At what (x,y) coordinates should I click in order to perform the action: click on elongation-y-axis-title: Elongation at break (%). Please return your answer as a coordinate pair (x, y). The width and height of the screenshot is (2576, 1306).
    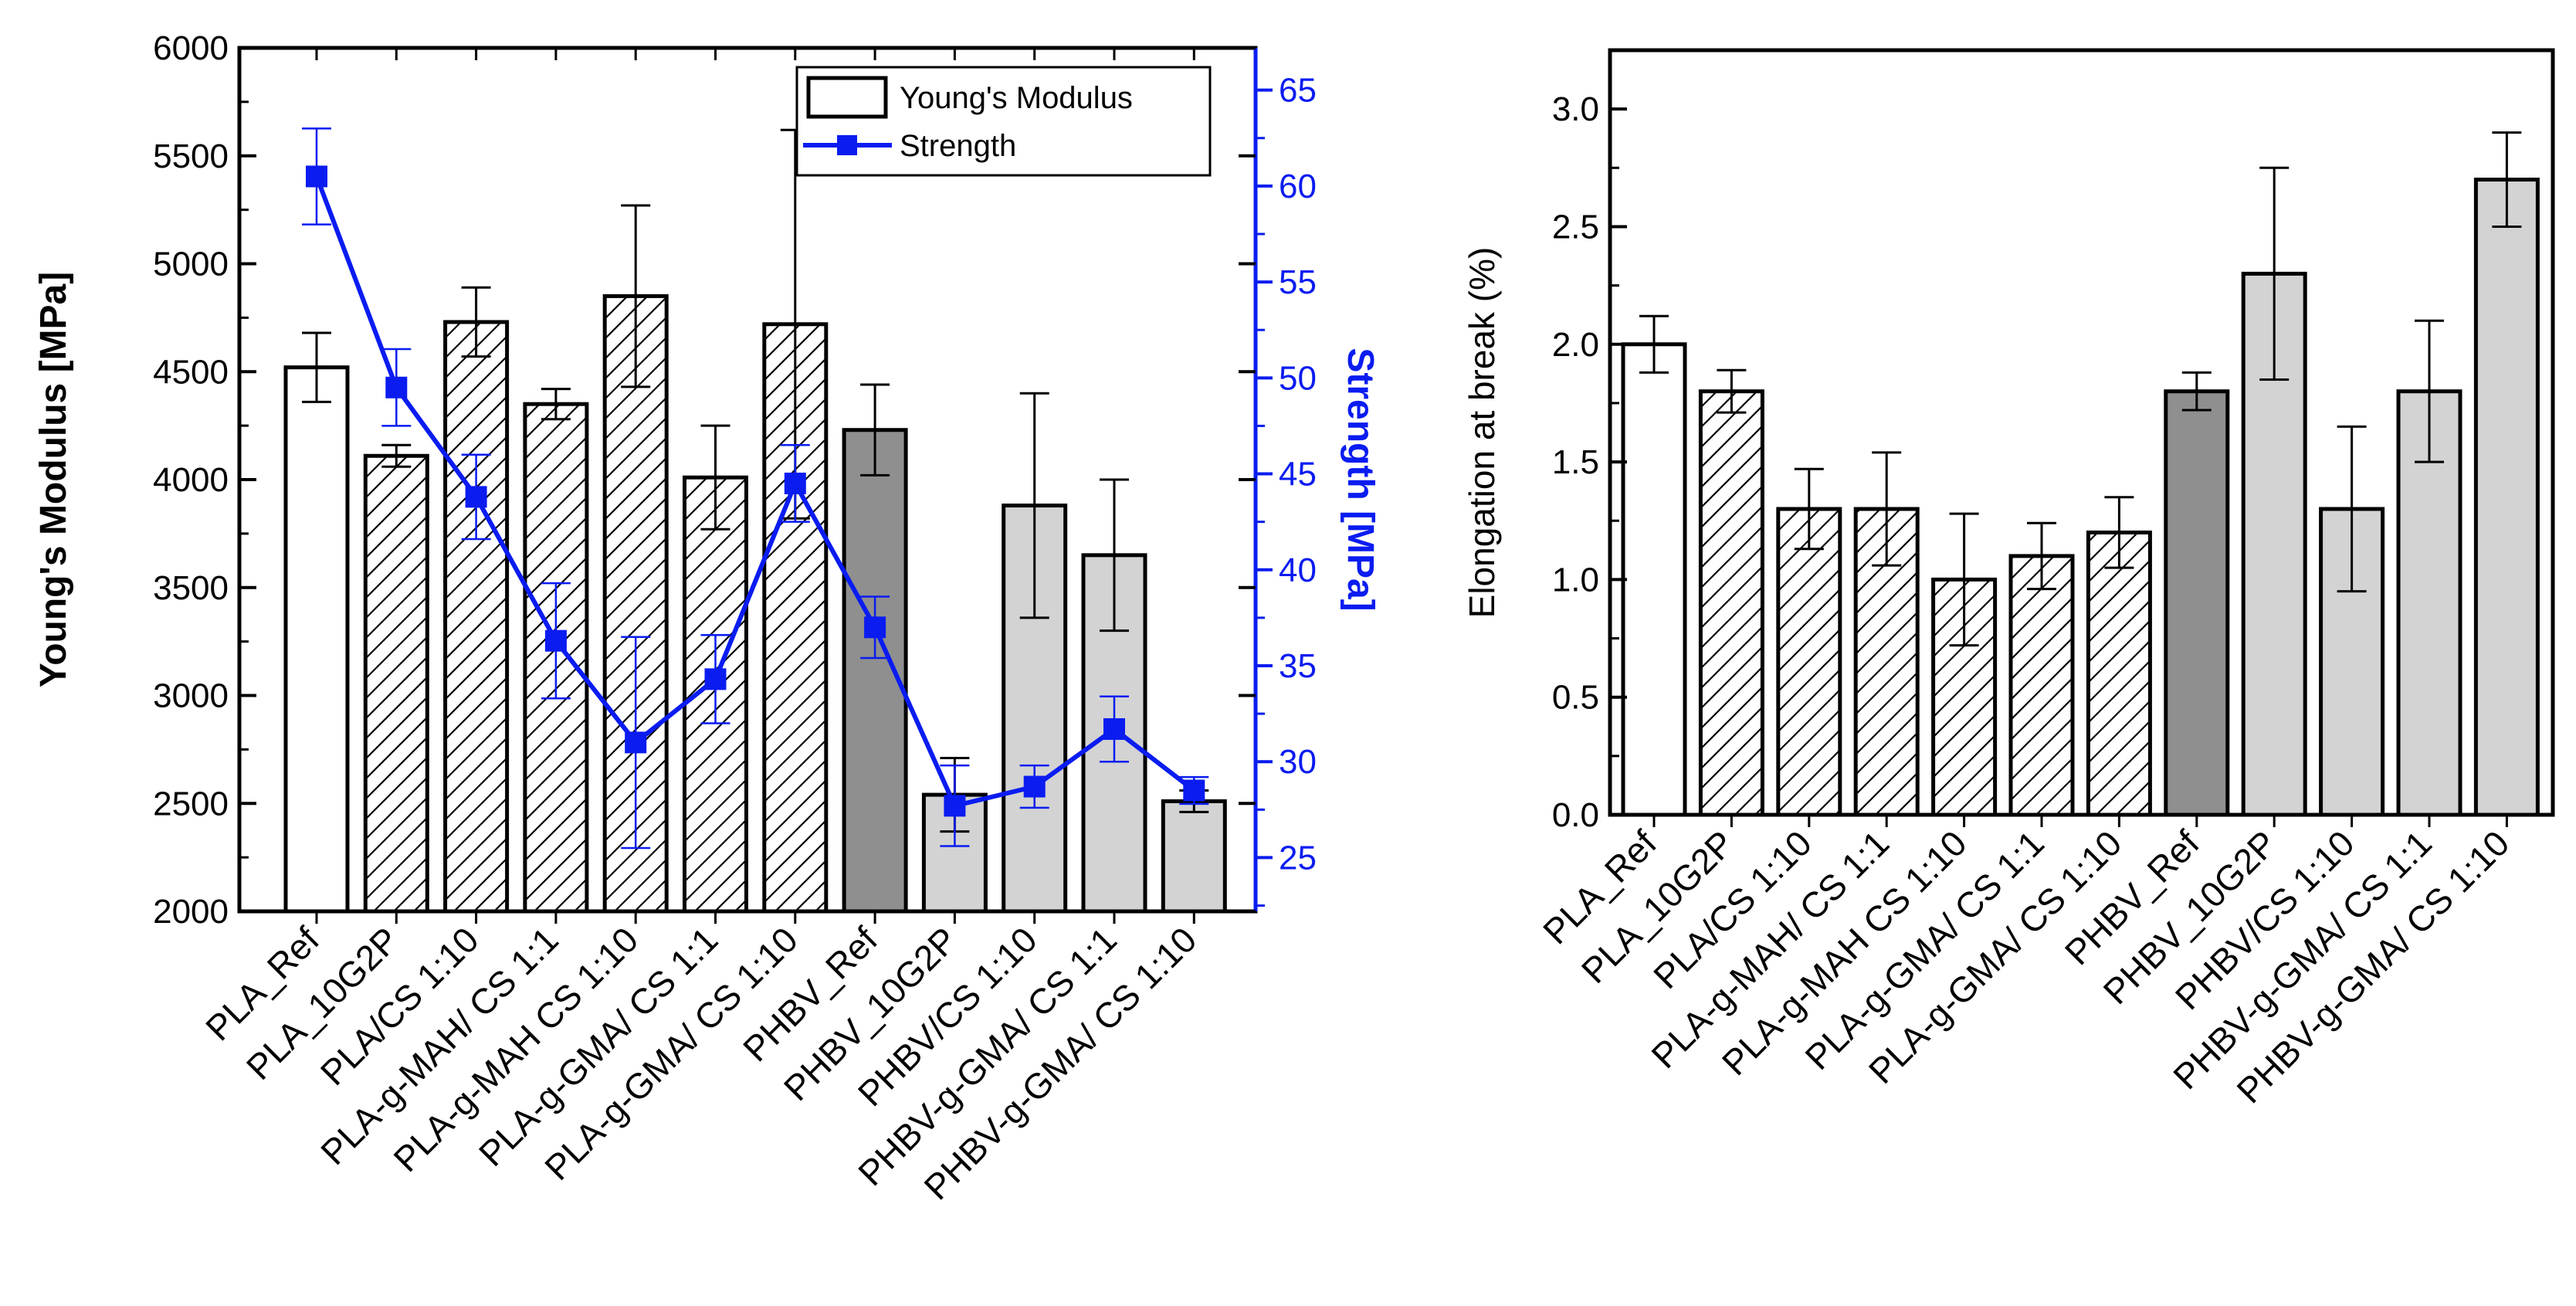
    Looking at the image, I should click on (1482, 433).